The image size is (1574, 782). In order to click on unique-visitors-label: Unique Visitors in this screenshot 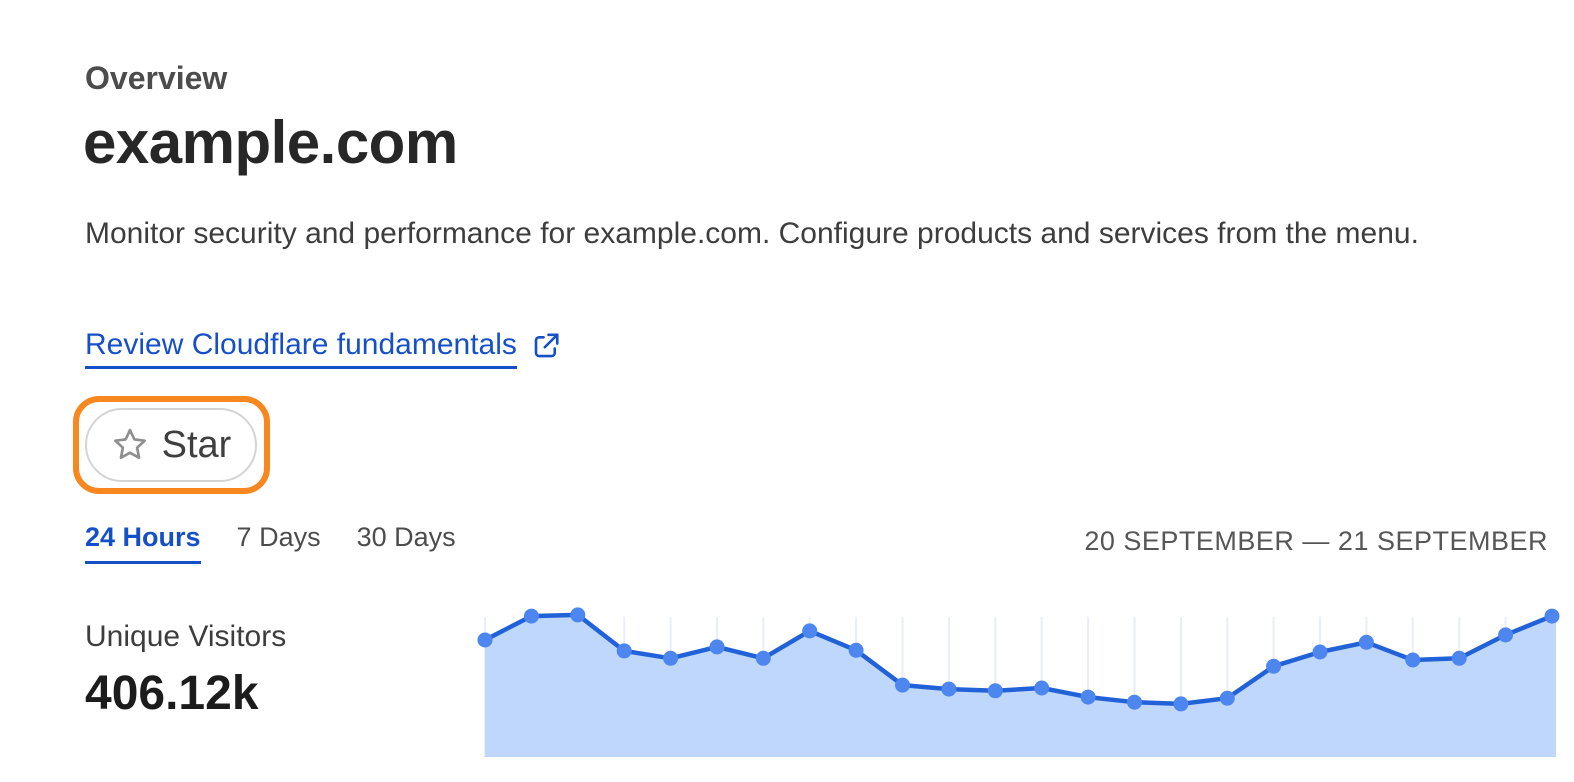, I will do `click(186, 636)`.